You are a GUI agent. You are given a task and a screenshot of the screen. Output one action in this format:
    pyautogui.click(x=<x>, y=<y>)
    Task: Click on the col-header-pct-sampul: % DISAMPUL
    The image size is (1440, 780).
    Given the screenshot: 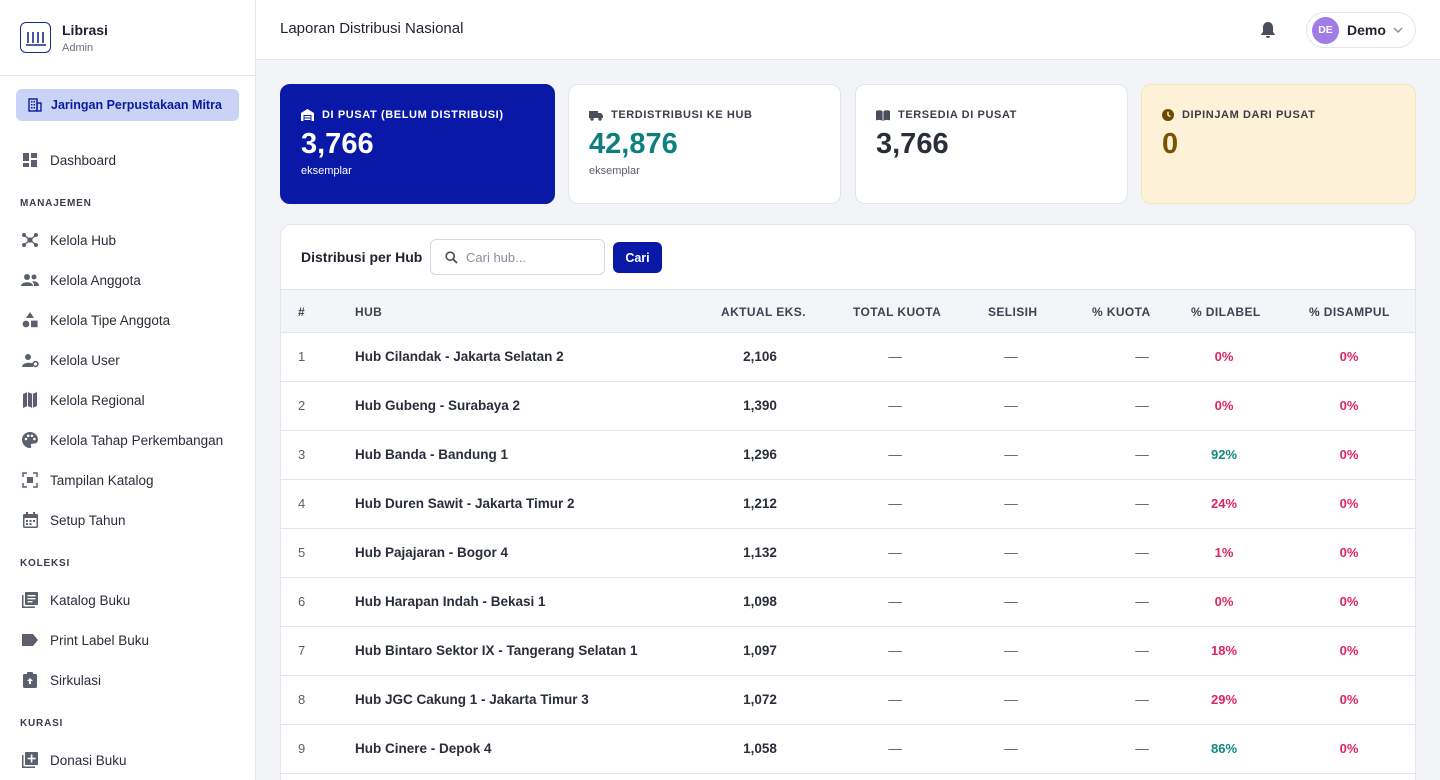 What is the action you would take?
    pyautogui.click(x=1349, y=312)
    